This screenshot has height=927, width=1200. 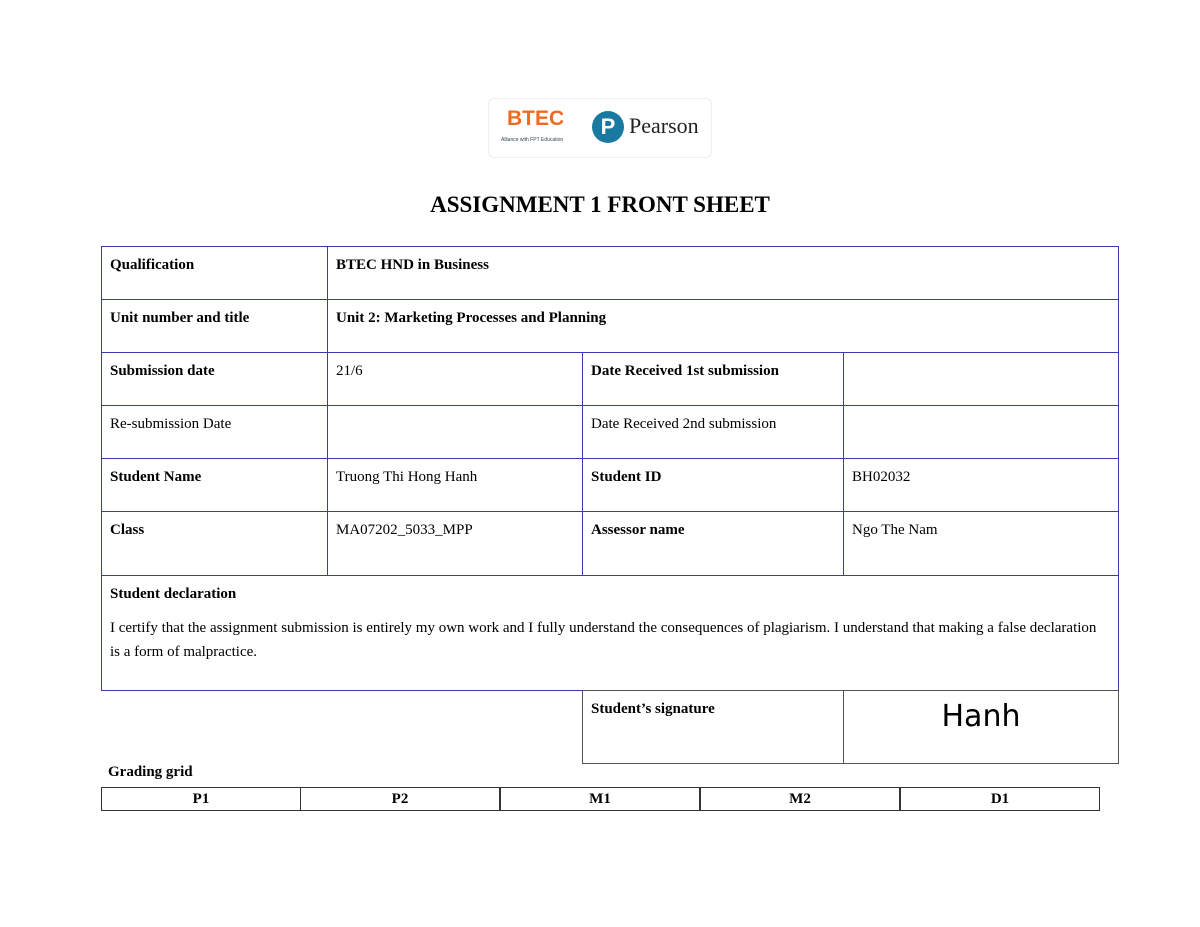 I want to click on fpt-logo: Alliance with FPT Education, so click(x=532, y=140).